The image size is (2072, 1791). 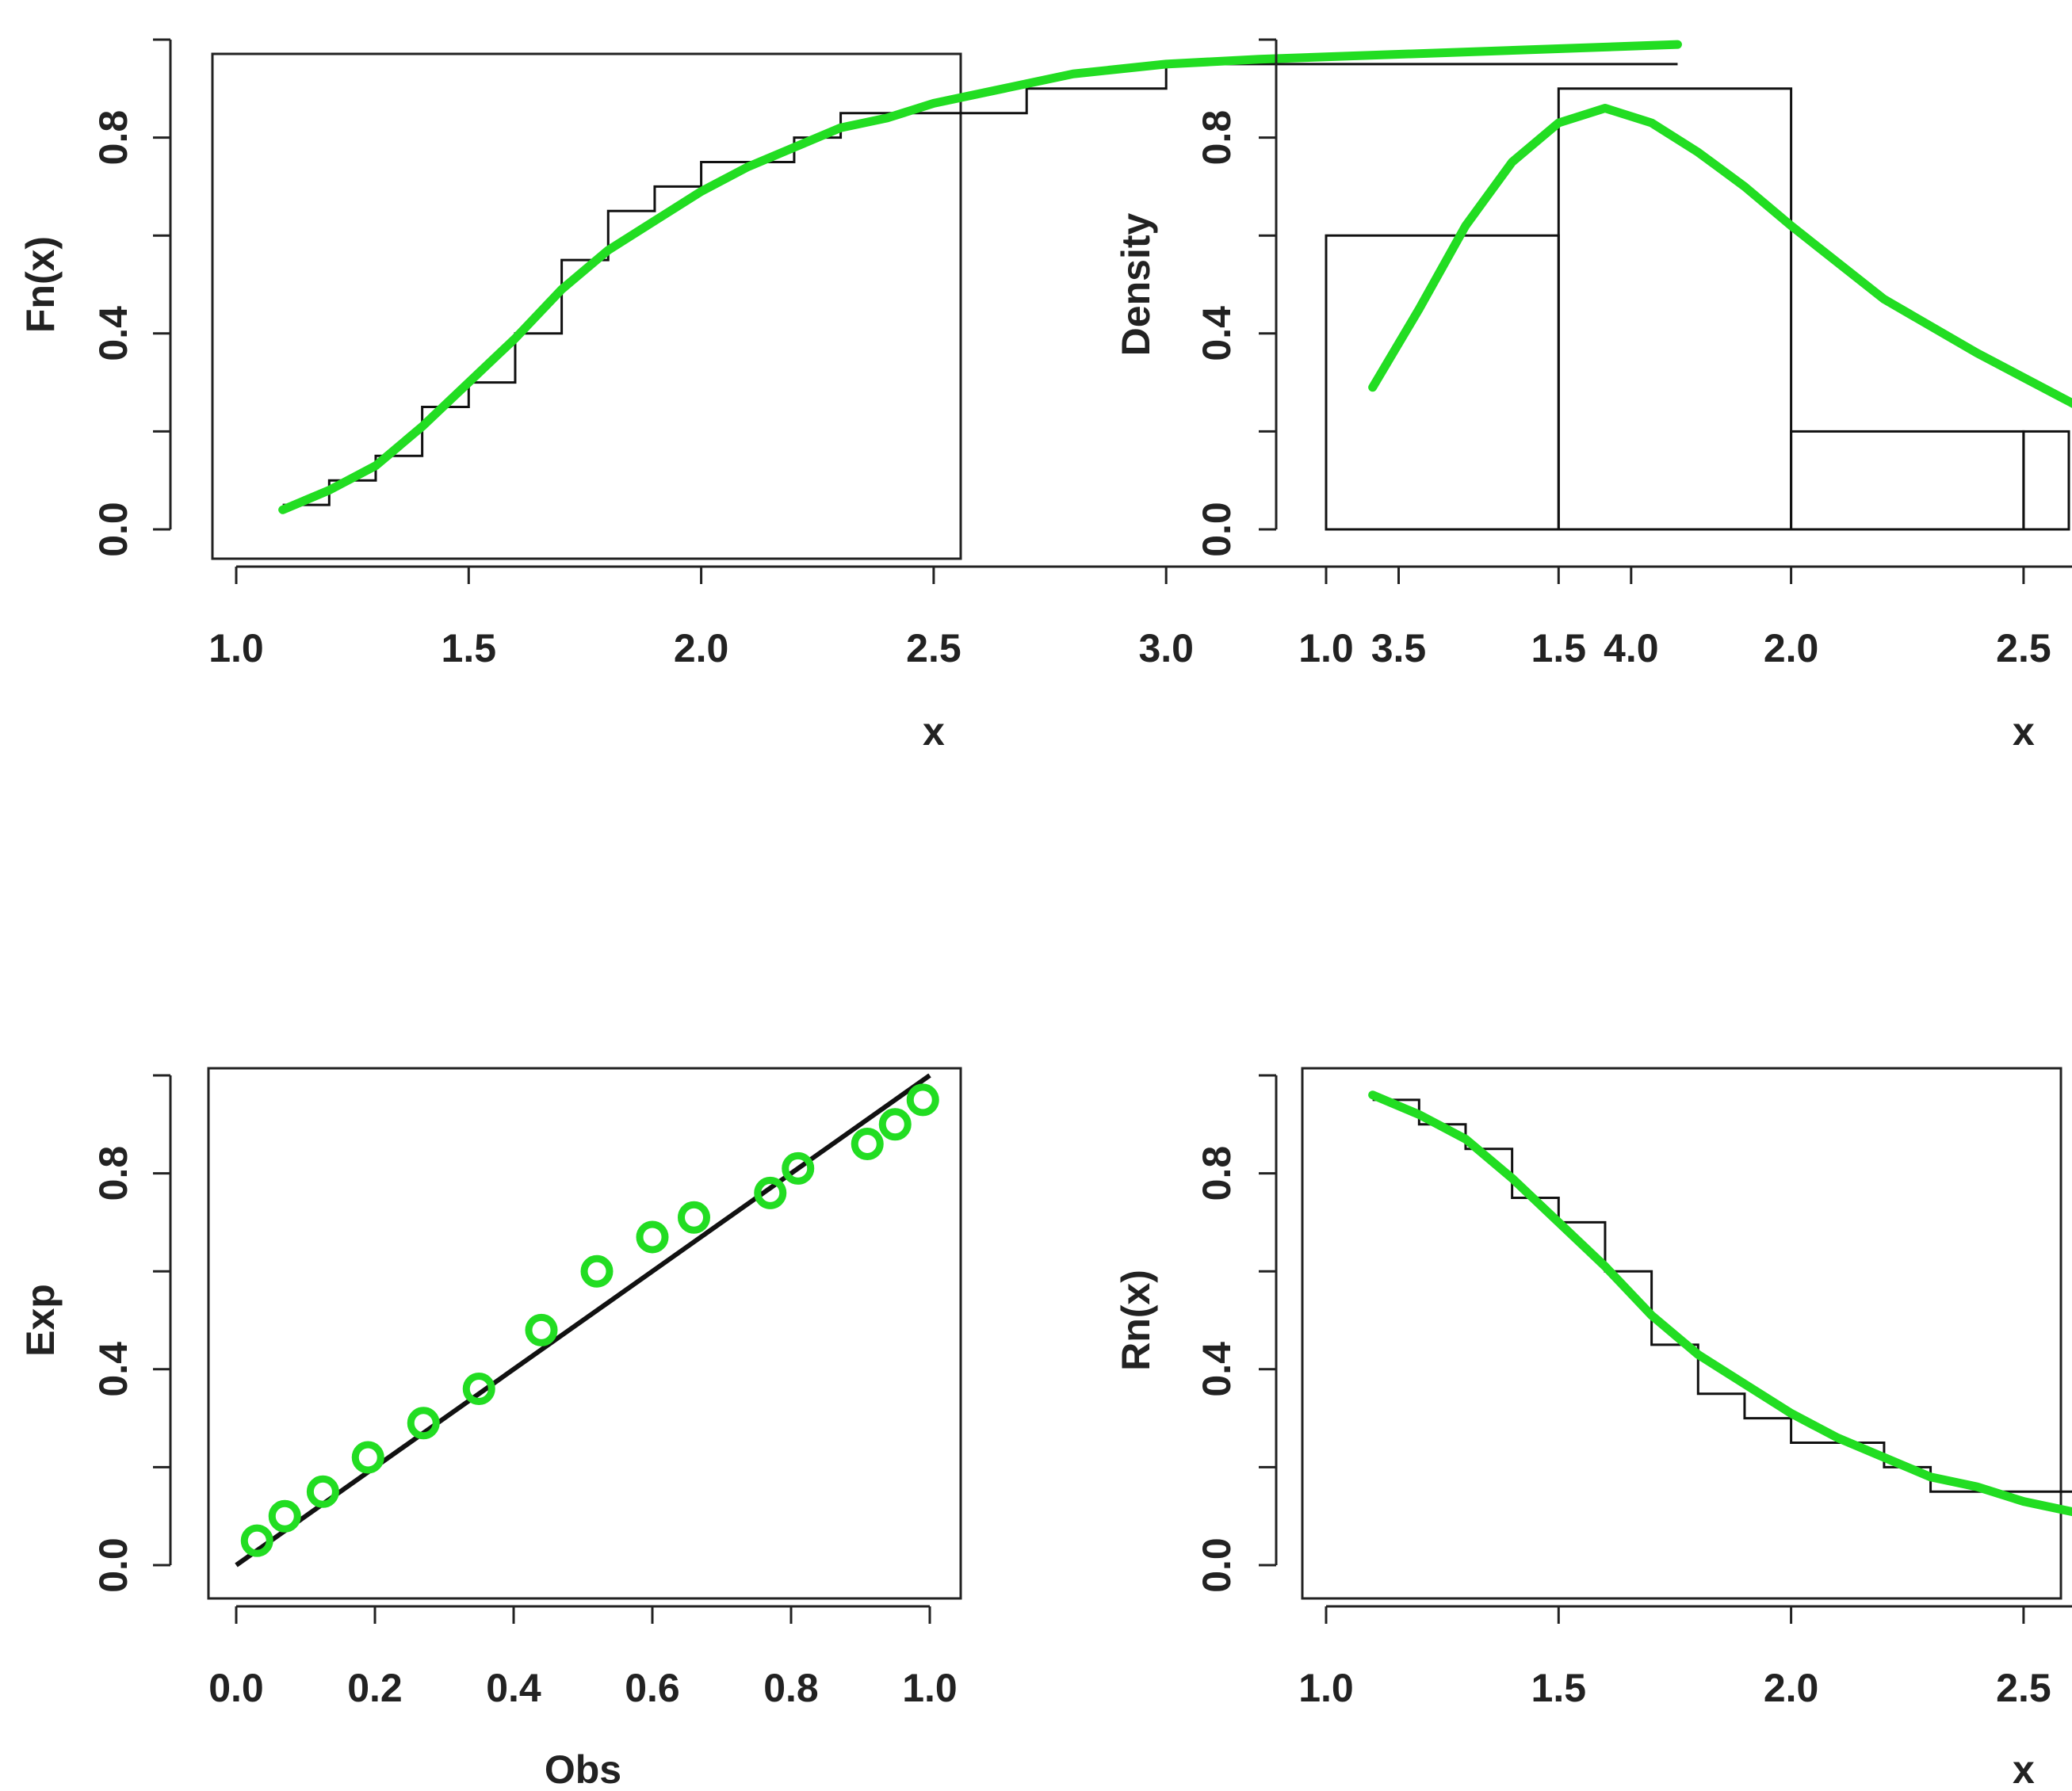 What do you see at coordinates (791, 1688) in the screenshot?
I see `x-tick-label: 0.8` at bounding box center [791, 1688].